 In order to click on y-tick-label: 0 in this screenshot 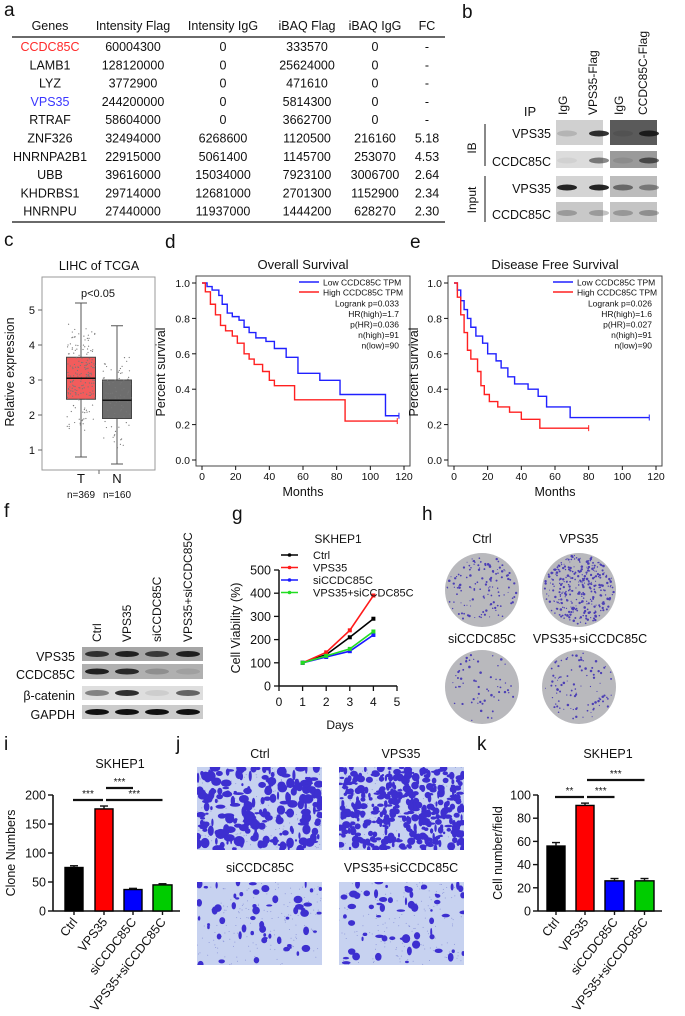, I will do `click(267, 687)`.